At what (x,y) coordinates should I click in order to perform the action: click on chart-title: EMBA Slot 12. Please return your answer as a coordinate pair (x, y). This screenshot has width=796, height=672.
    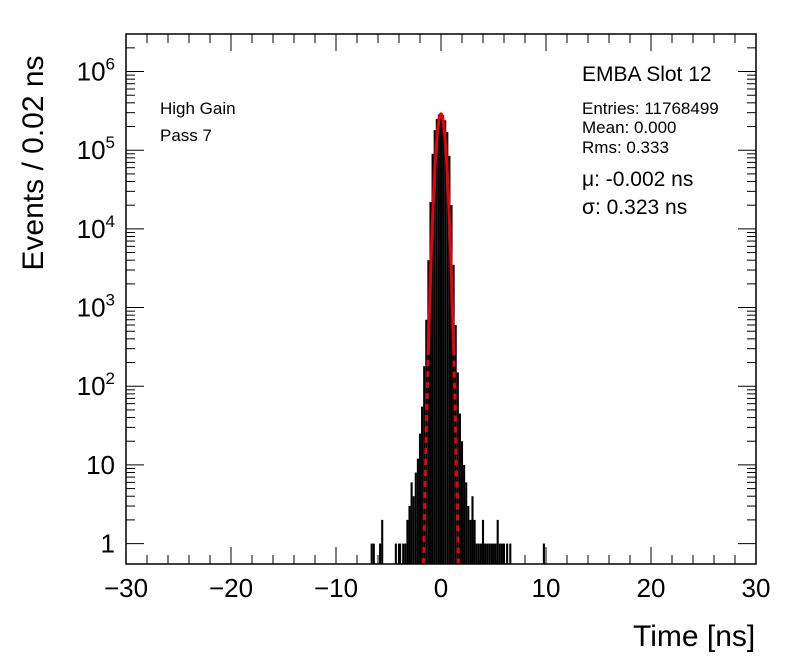
    Looking at the image, I should click on (647, 74).